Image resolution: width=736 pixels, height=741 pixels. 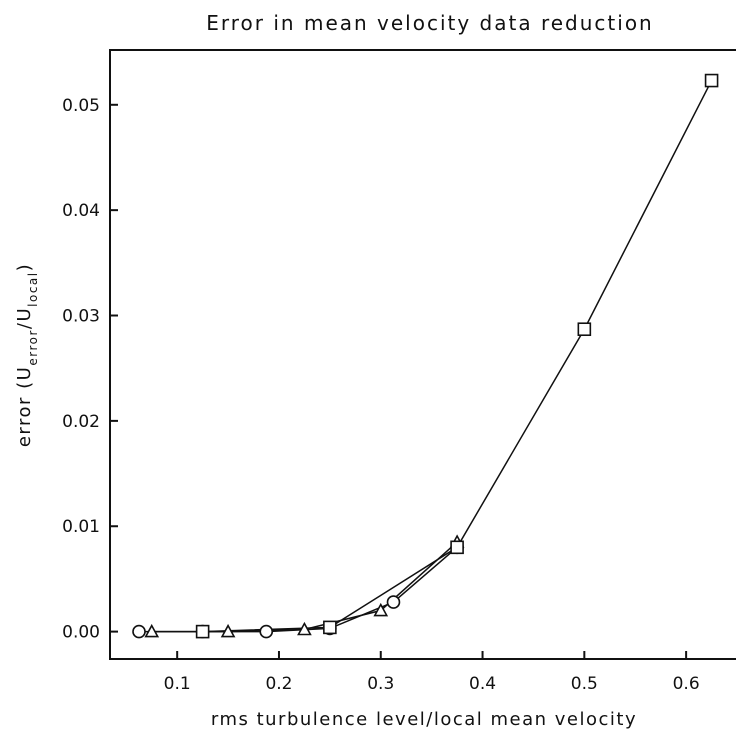 What do you see at coordinates (24, 407) in the screenshot?
I see `y-label-part: error (U` at bounding box center [24, 407].